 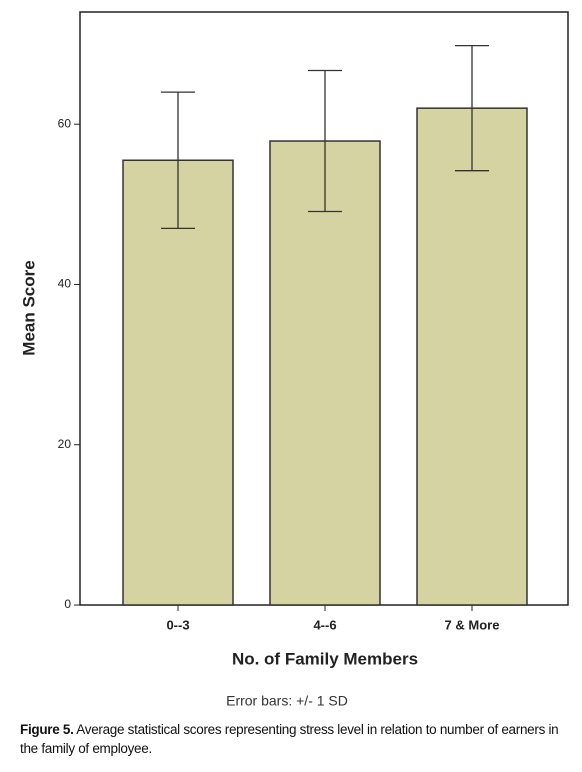 What do you see at coordinates (65, 284) in the screenshot?
I see `y-tick-label: 40` at bounding box center [65, 284].